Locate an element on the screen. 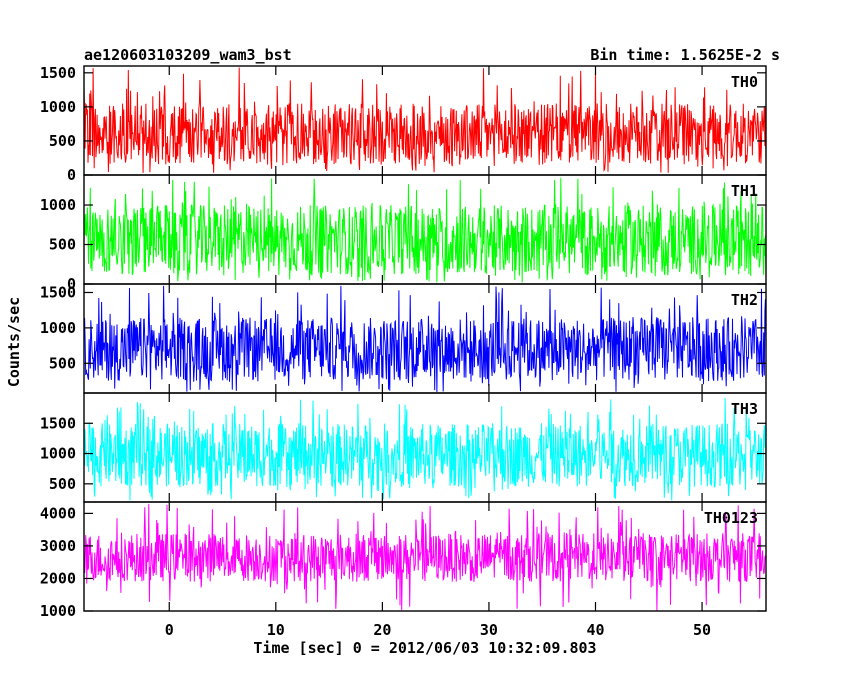 The width and height of the screenshot is (850, 680). x-tick-label: 0 is located at coordinates (169, 630).